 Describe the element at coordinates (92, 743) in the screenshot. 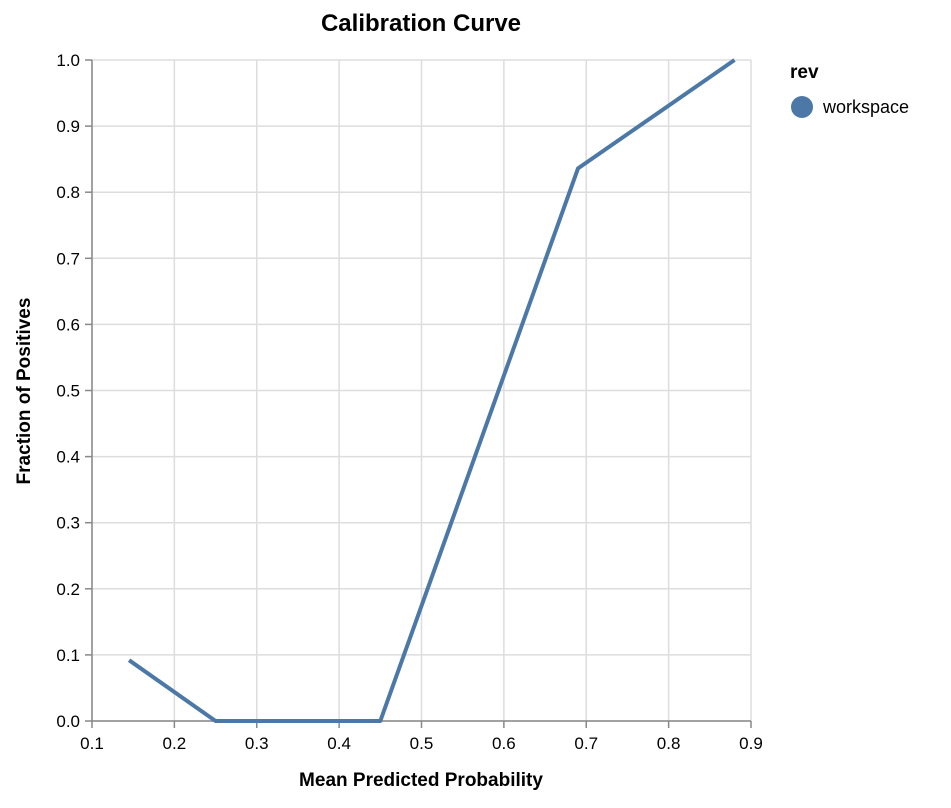

I see `x-tick-label: 0.1` at that location.